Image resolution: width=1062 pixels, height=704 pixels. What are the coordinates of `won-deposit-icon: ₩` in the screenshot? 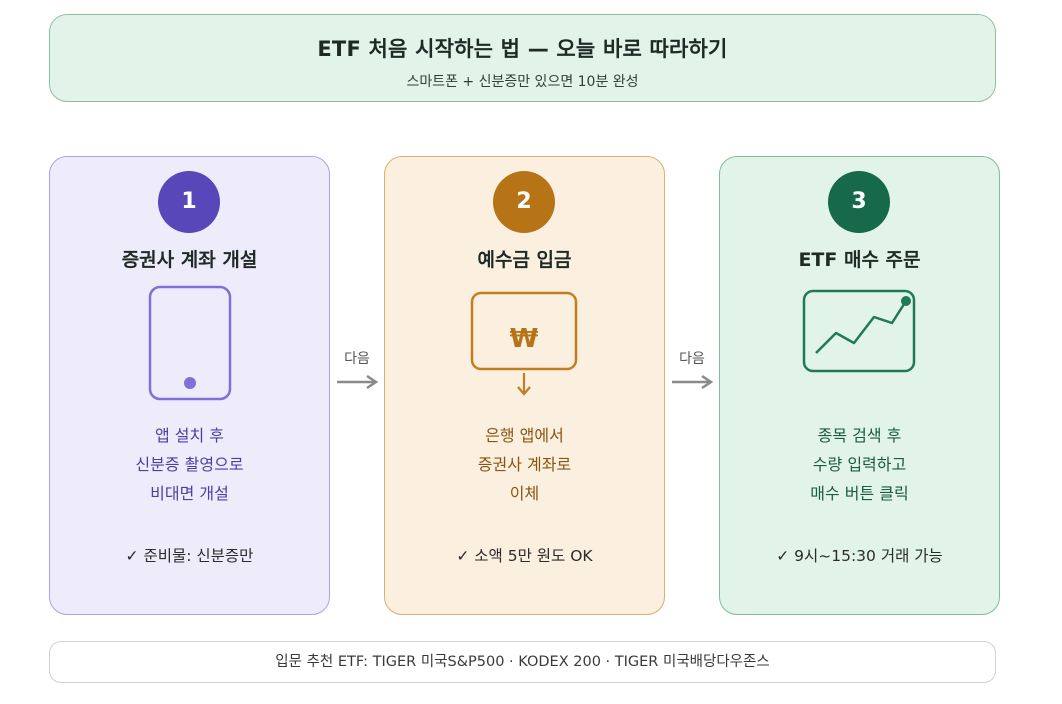 It's located at (523, 343).